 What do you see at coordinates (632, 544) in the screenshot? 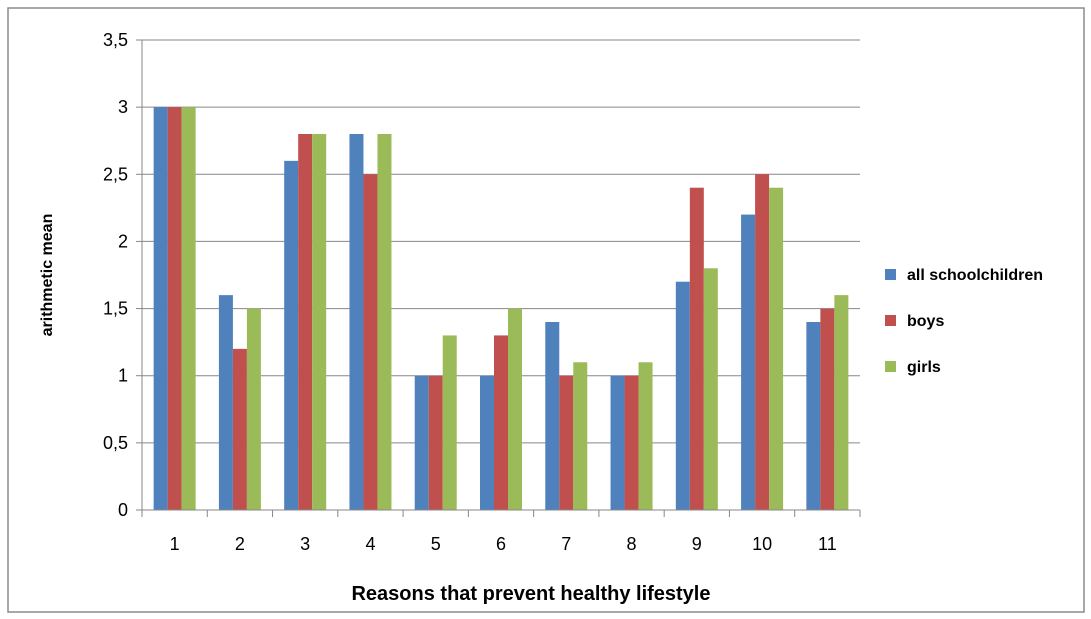
I see `x-tick-label: 8` at bounding box center [632, 544].